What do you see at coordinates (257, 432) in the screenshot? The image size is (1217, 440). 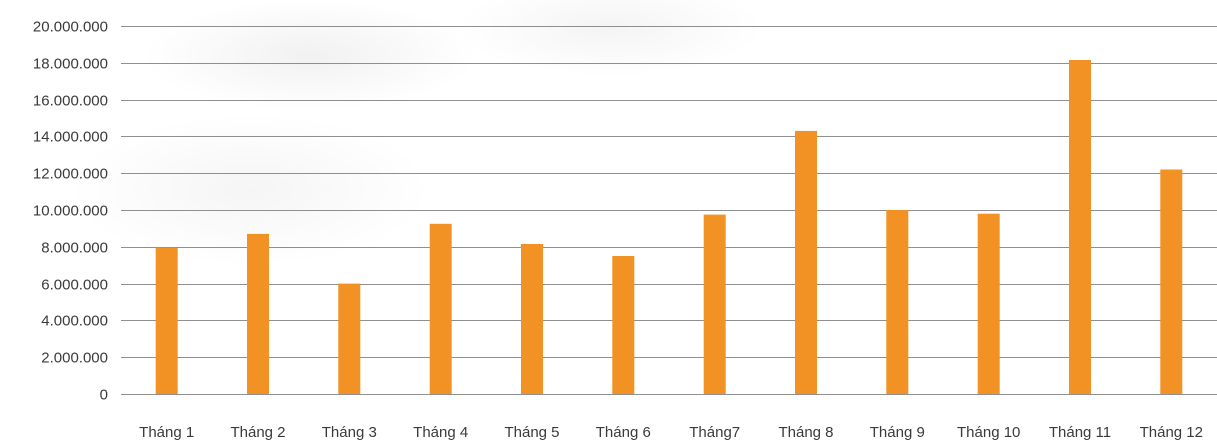 I see `x-axis-tick-label: Tháng 2` at bounding box center [257, 432].